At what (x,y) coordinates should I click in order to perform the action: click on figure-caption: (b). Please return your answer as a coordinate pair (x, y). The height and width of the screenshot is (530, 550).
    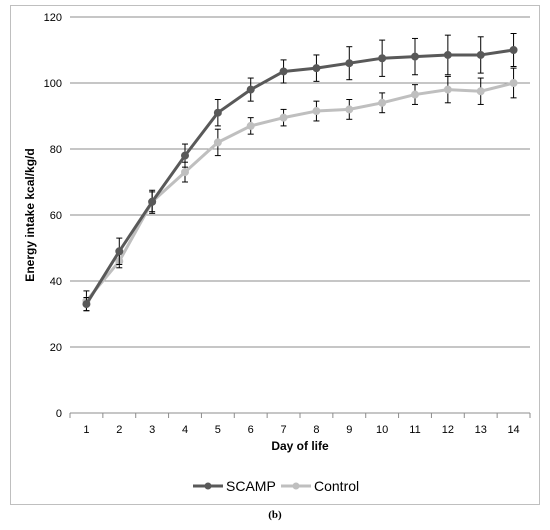
    Looking at the image, I should click on (275, 515).